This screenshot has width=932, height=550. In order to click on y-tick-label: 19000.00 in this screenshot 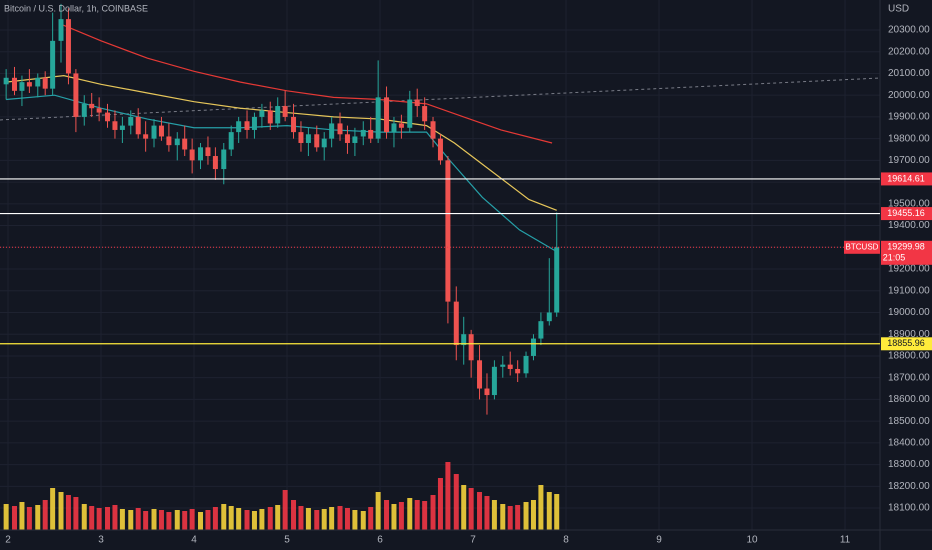, I will do `click(909, 312)`.